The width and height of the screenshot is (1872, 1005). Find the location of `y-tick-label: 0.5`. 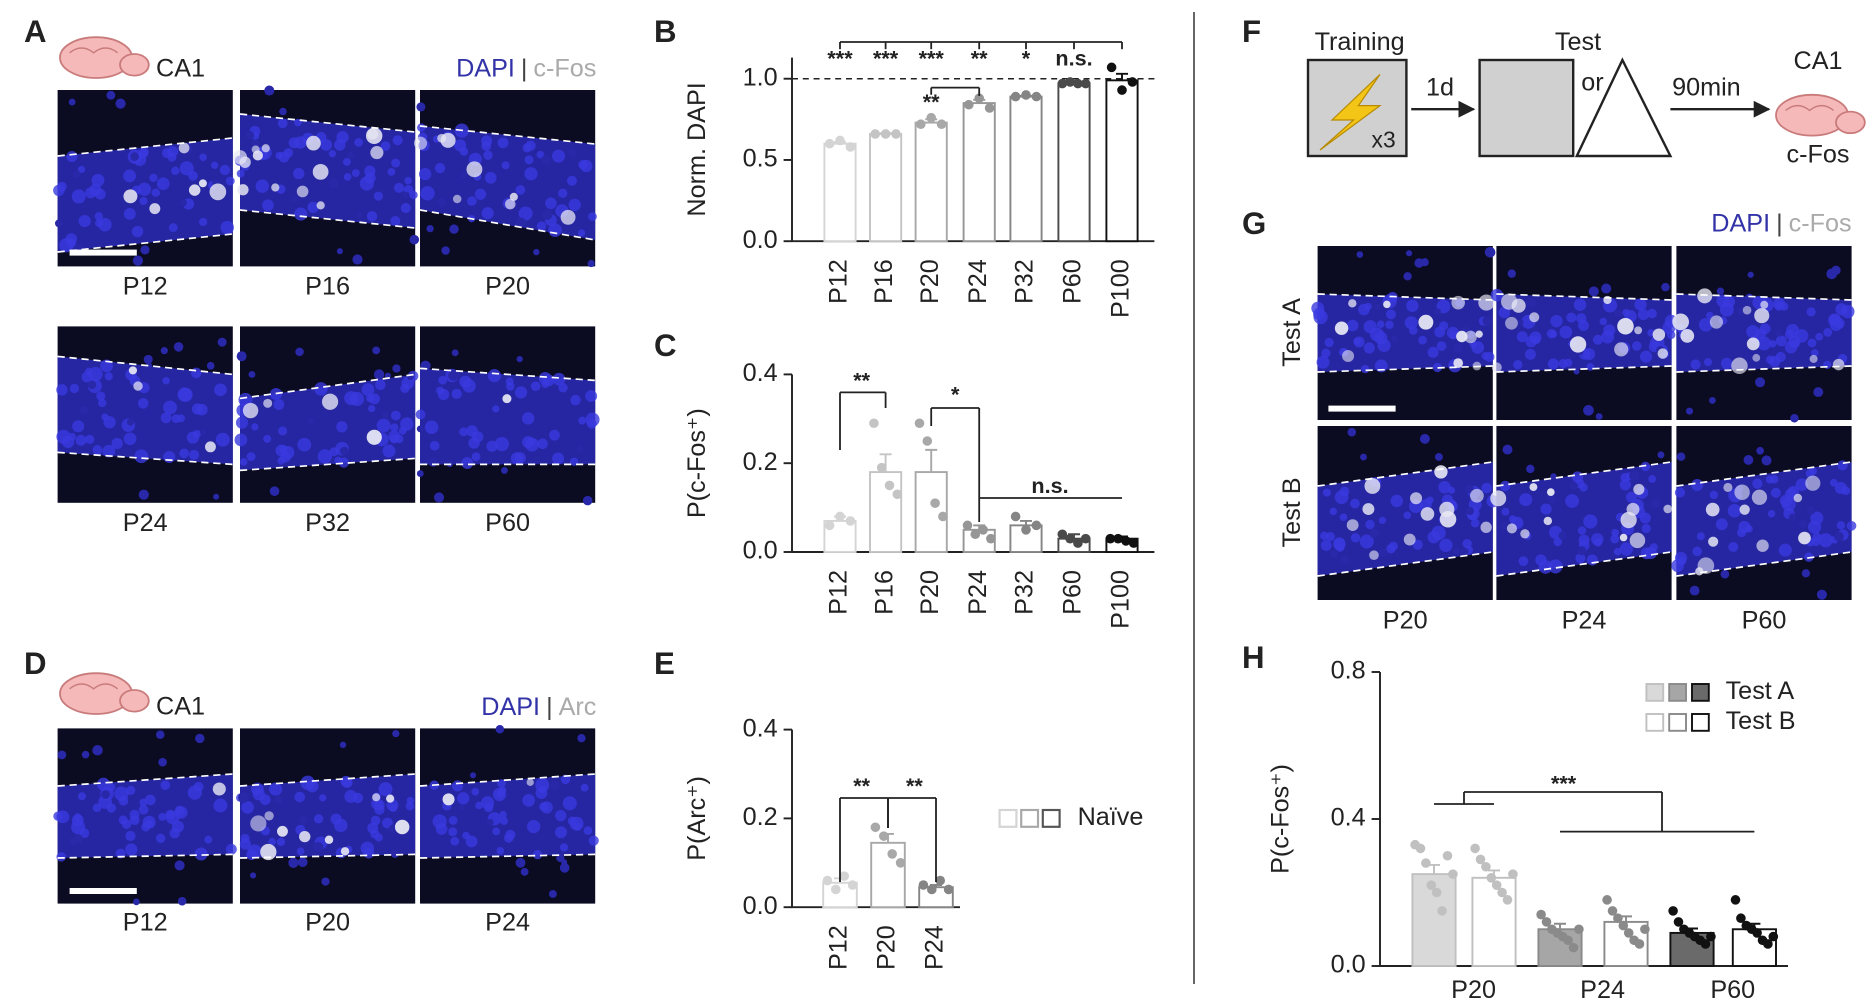

y-tick-label: 0.5 is located at coordinates (760, 159).